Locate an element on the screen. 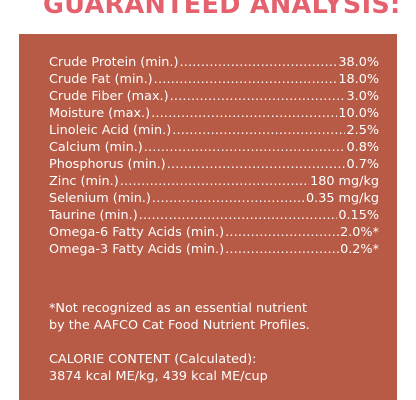 This screenshot has height=400, width=416. nutrient-name: Crude Fiber (max.) is located at coordinates (109, 96).